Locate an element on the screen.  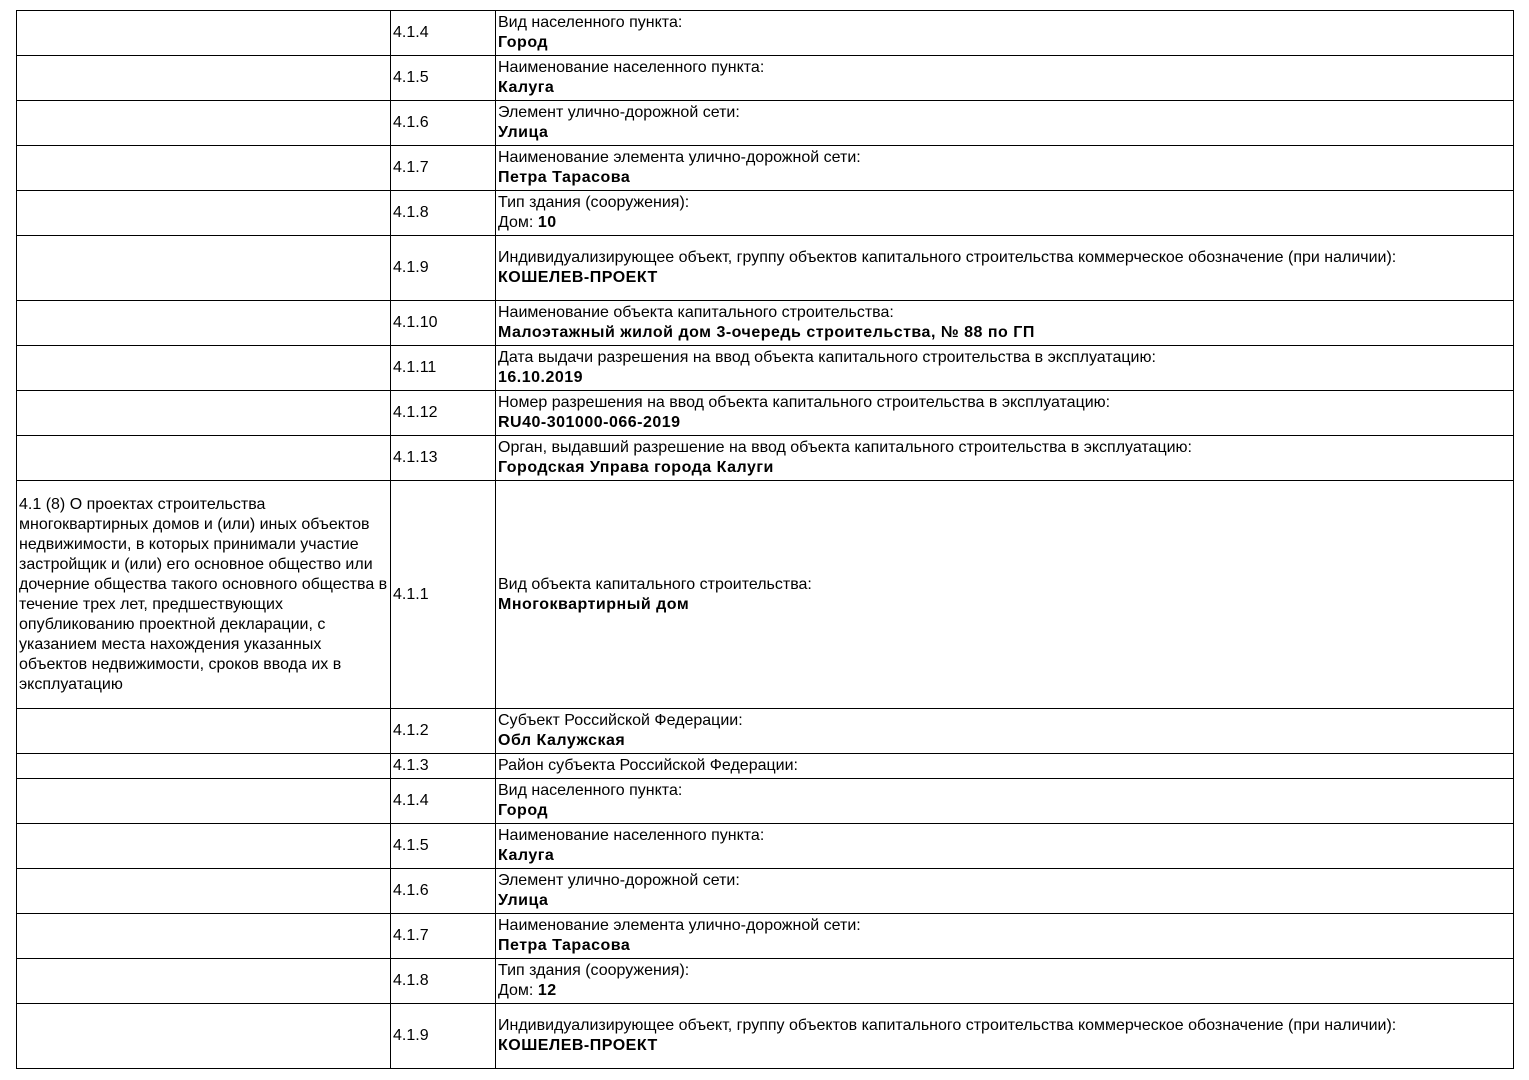
item-code: 4.1.13 is located at coordinates (443, 458).